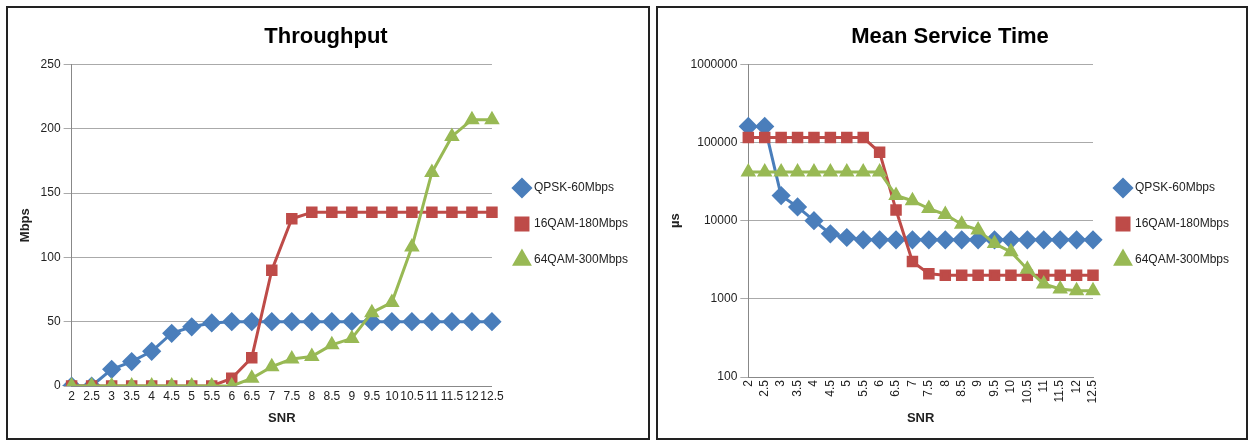  Describe the element at coordinates (717, 141) in the screenshot. I see `y-tick-label: 100000` at that location.